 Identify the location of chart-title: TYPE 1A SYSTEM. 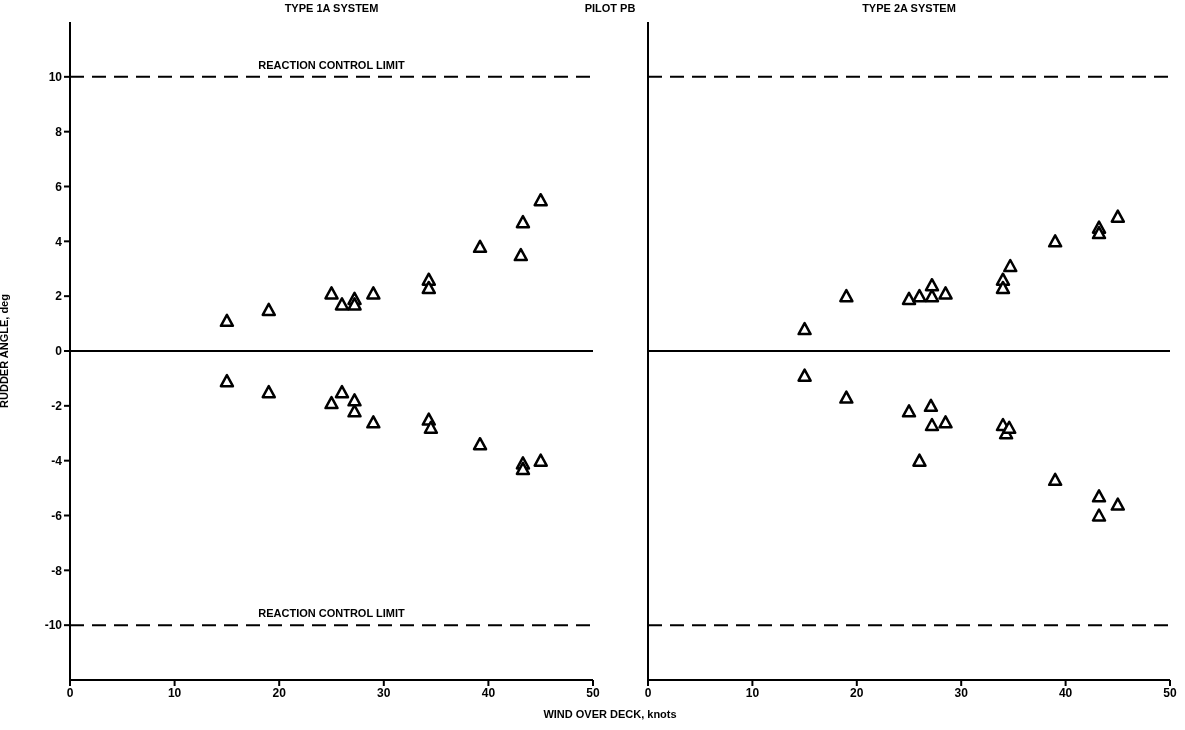
(331, 8).